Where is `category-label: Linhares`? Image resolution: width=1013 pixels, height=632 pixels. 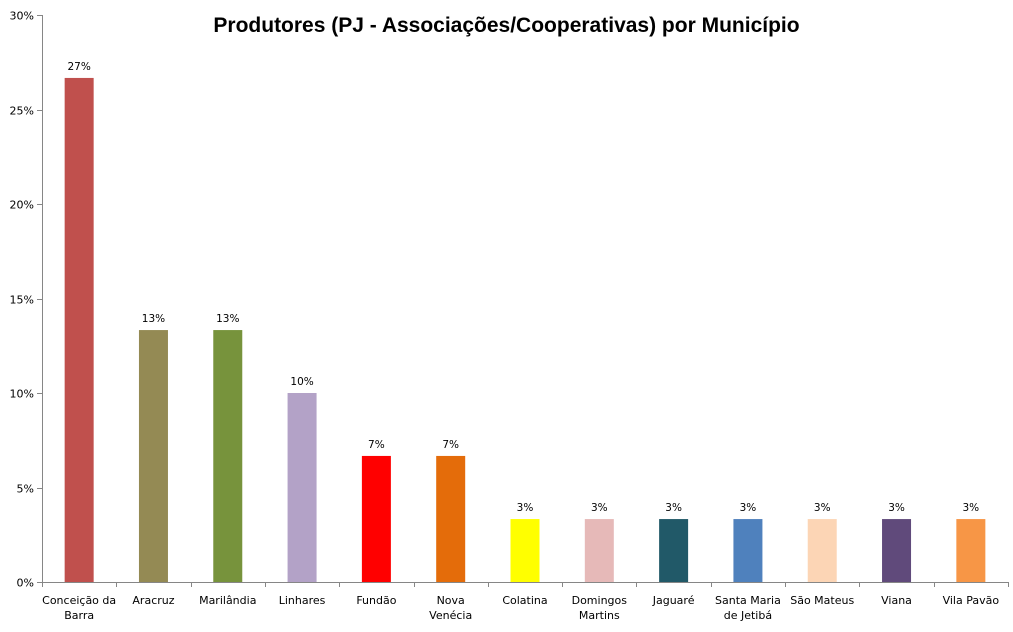 category-label: Linhares is located at coordinates (302, 600).